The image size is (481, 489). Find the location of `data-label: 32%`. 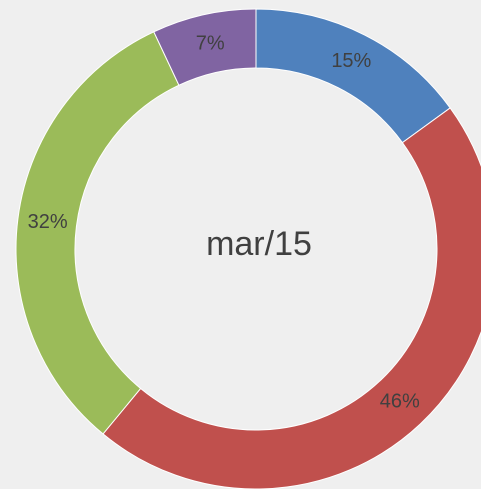

data-label: 32% is located at coordinates (48, 222).